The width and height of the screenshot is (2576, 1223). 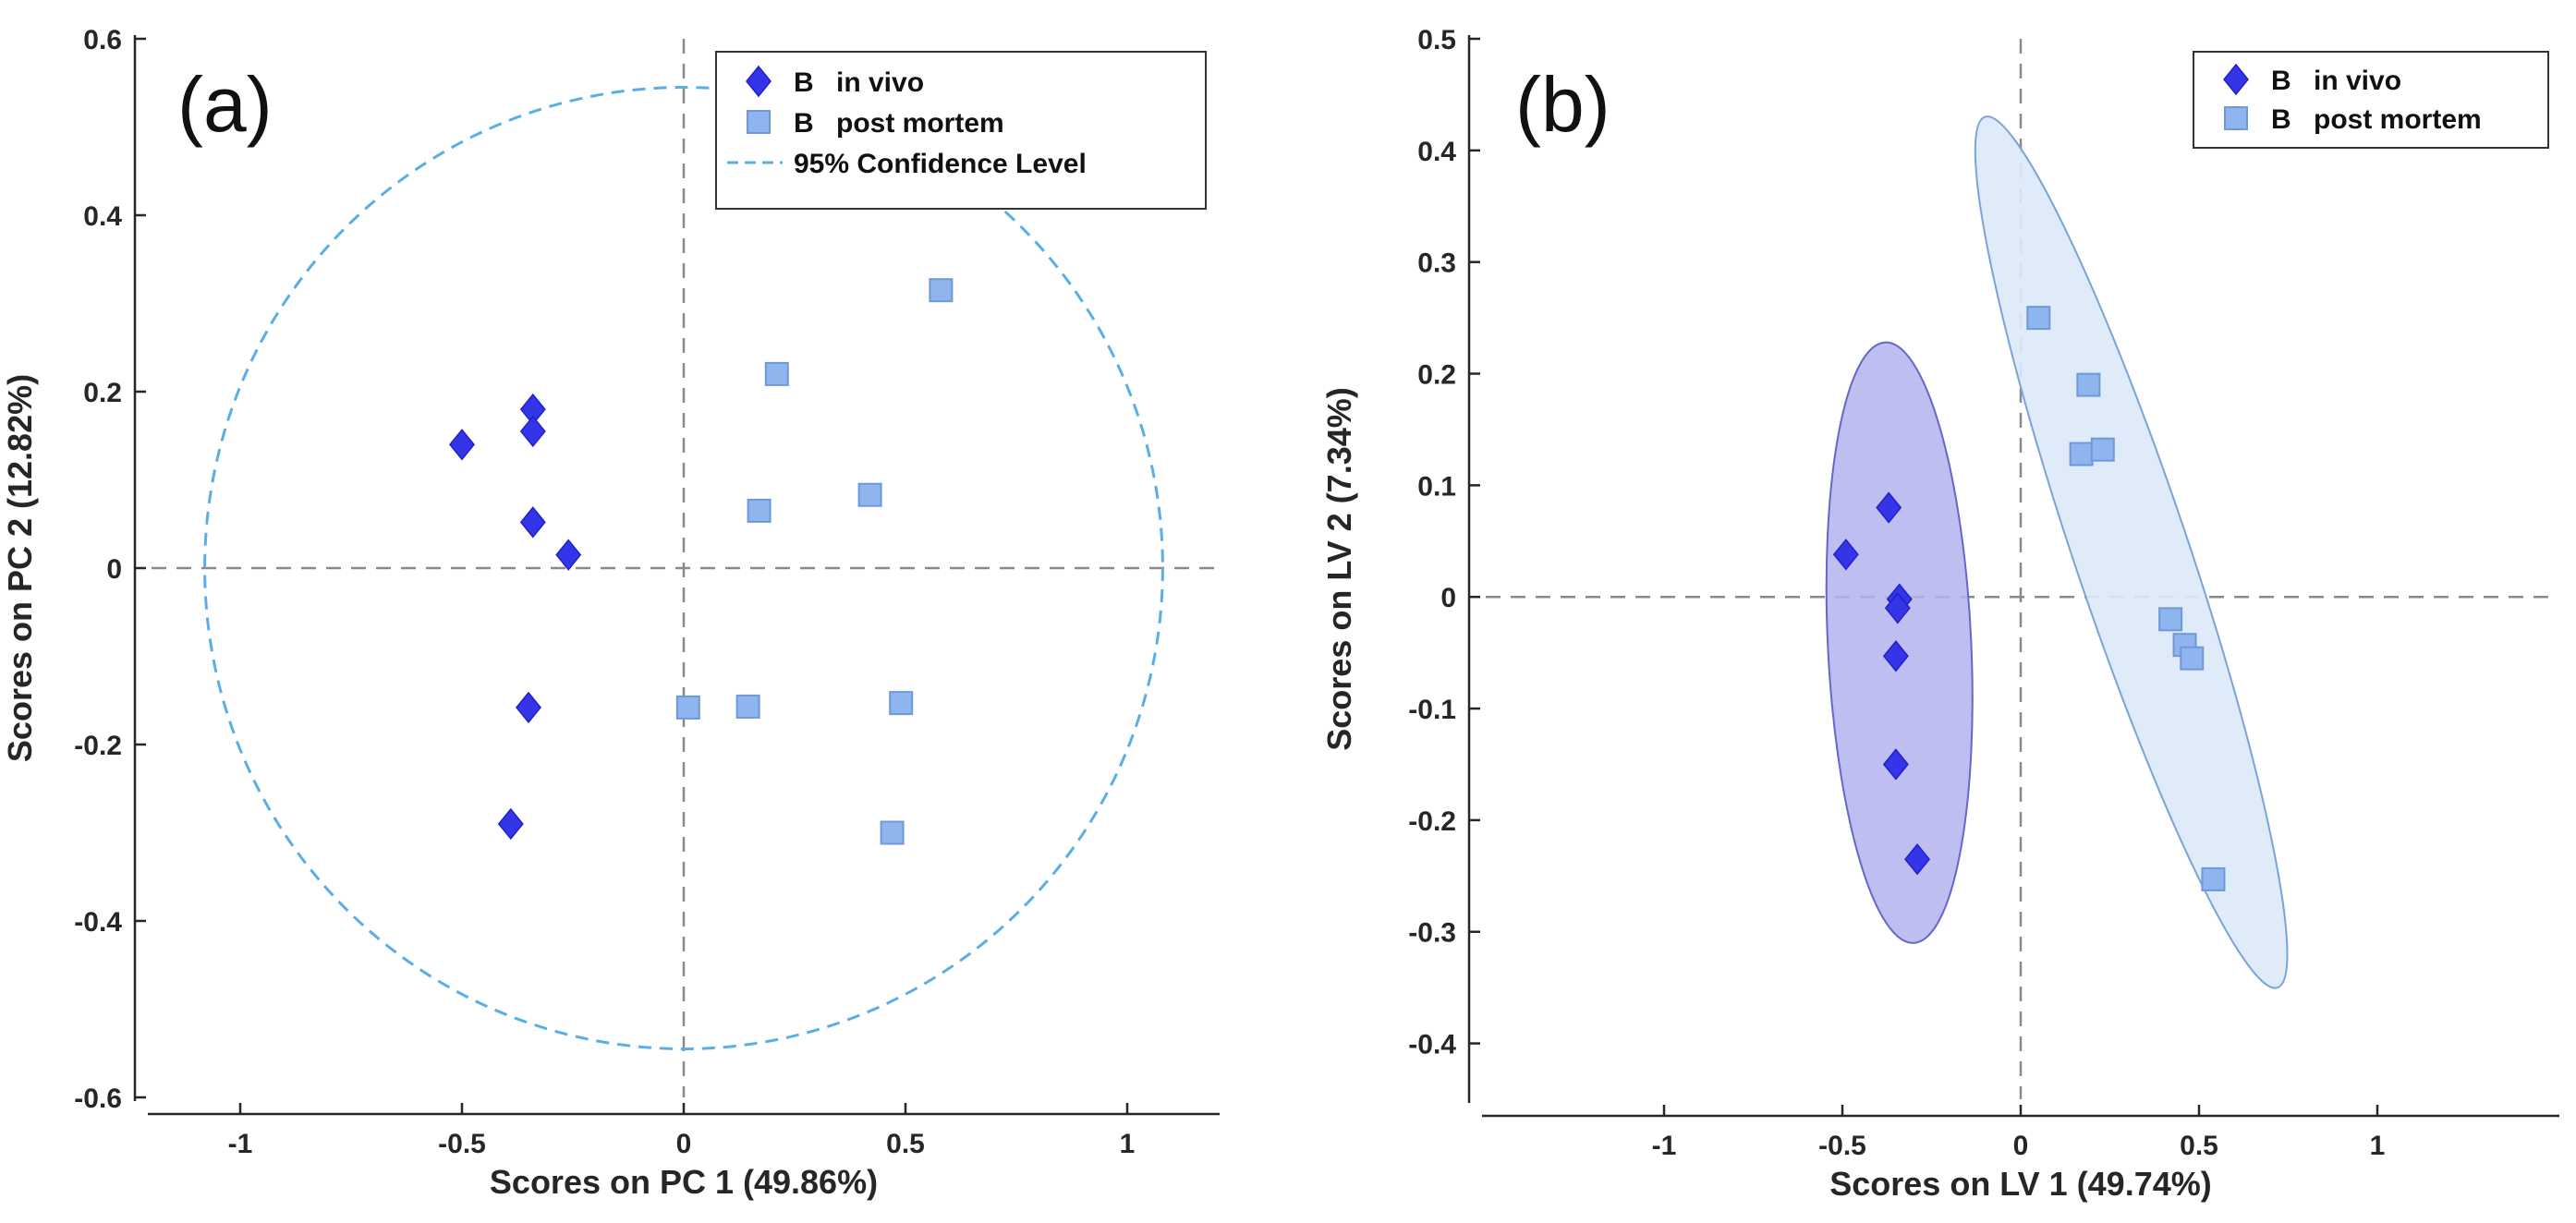 I want to click on y-tick-label: 0.5, so click(x=1436, y=40).